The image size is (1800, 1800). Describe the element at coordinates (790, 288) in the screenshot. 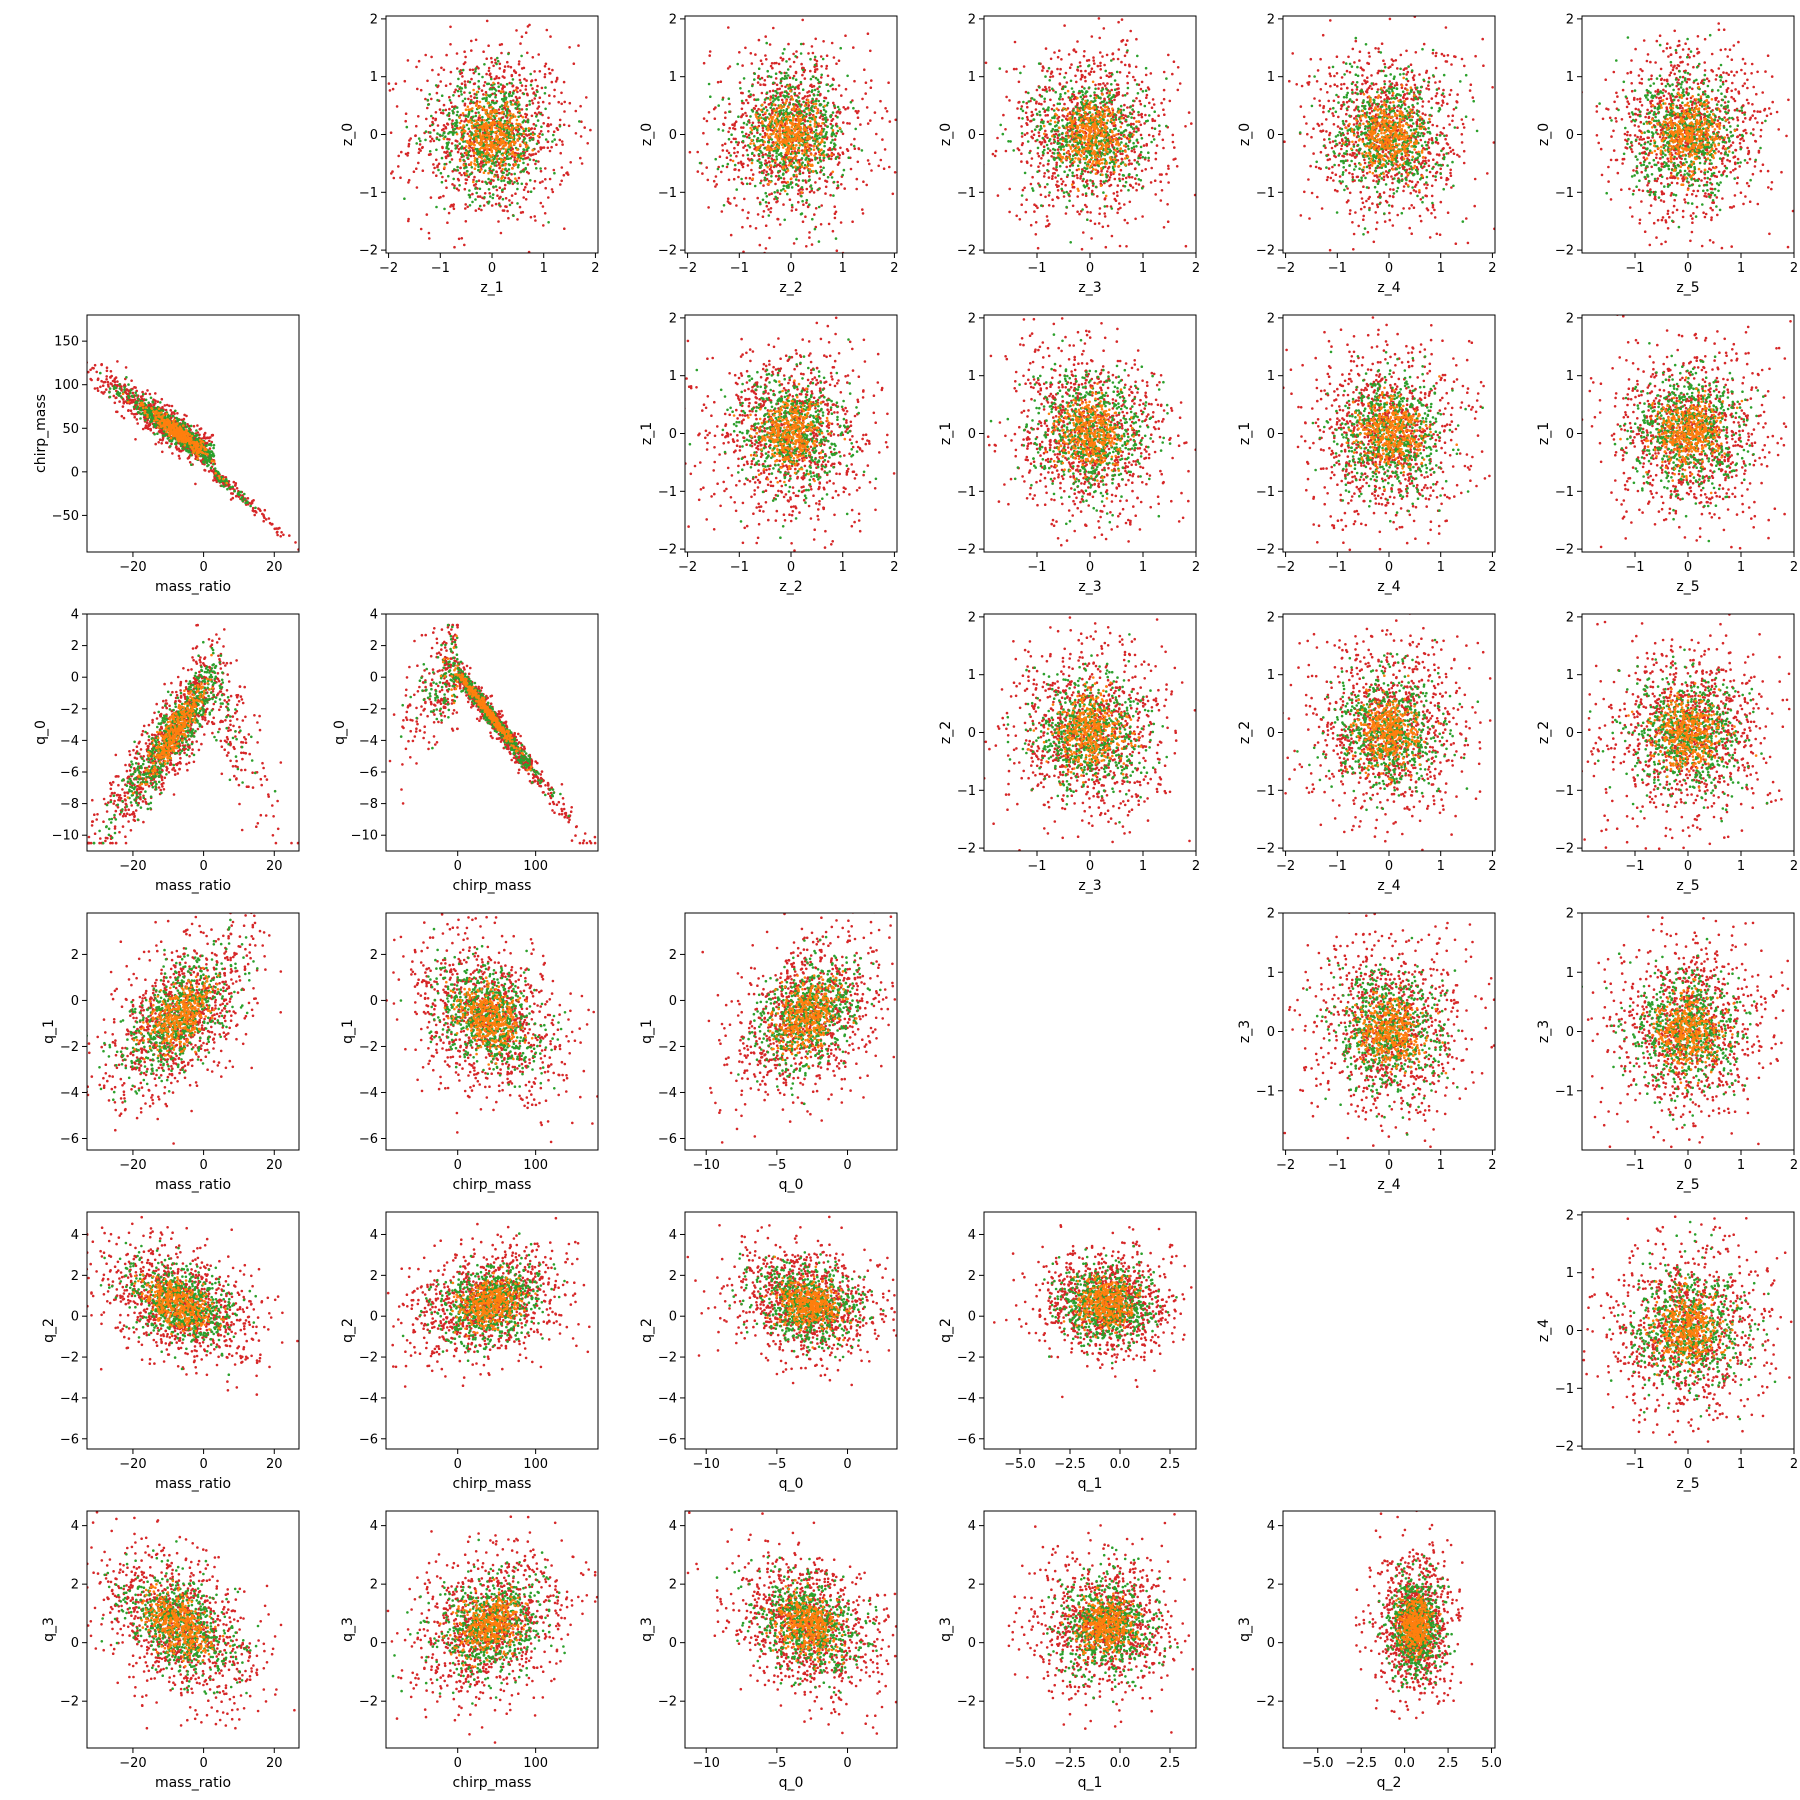

I see `x-axis-label: z_2` at that location.